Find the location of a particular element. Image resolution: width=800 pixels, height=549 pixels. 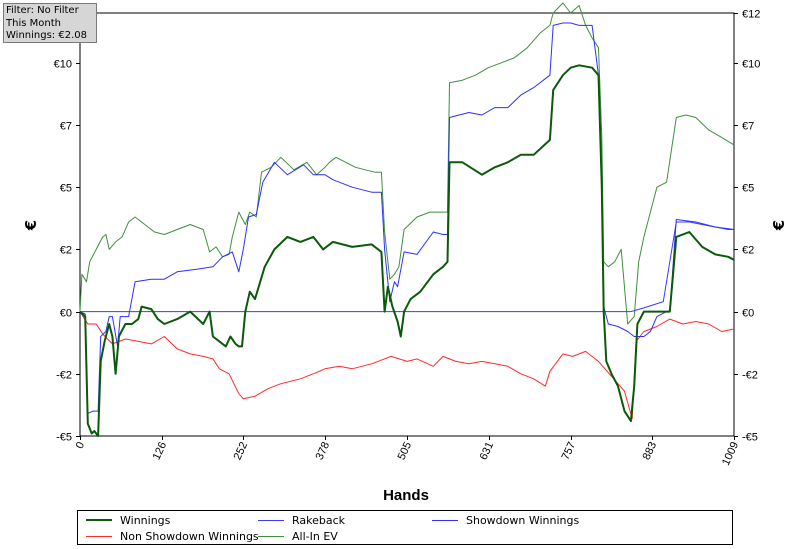

legend-label: All-In EV is located at coordinates (315, 536).